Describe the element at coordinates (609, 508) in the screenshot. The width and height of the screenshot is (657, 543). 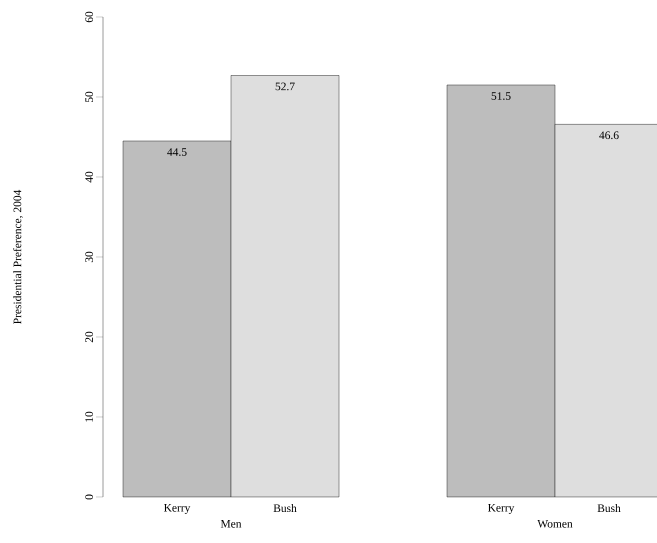
I see `text: Bush` at that location.